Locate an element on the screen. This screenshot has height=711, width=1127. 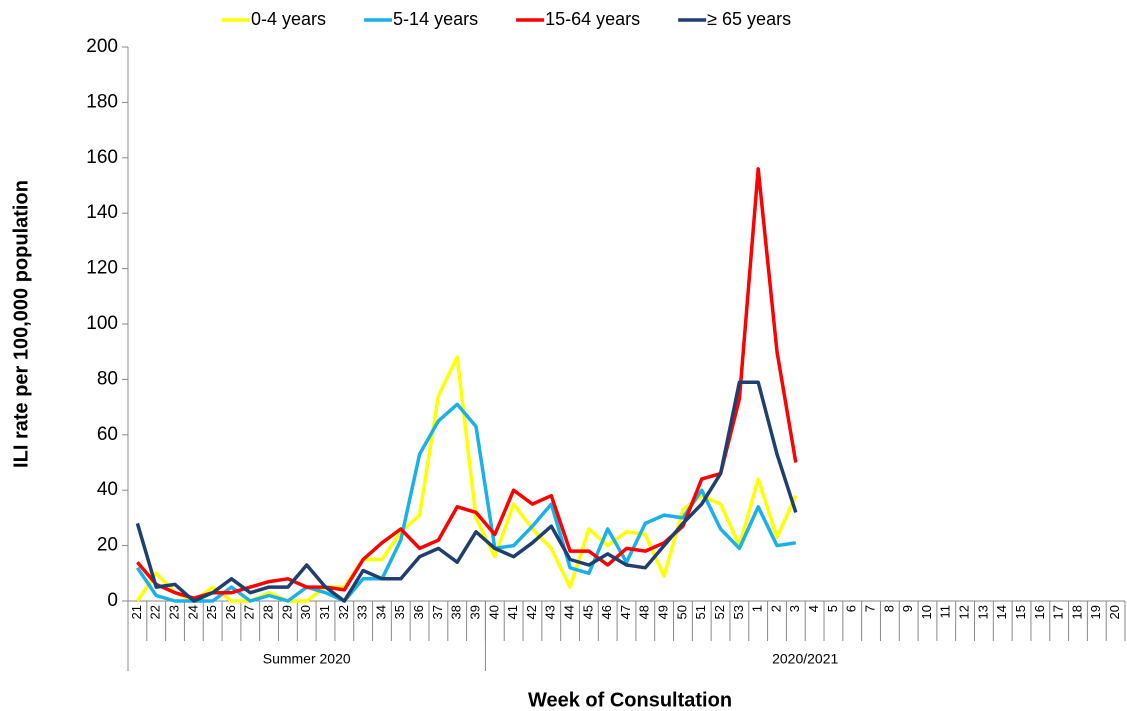
x-tick-label: 16 is located at coordinates (1039, 612).